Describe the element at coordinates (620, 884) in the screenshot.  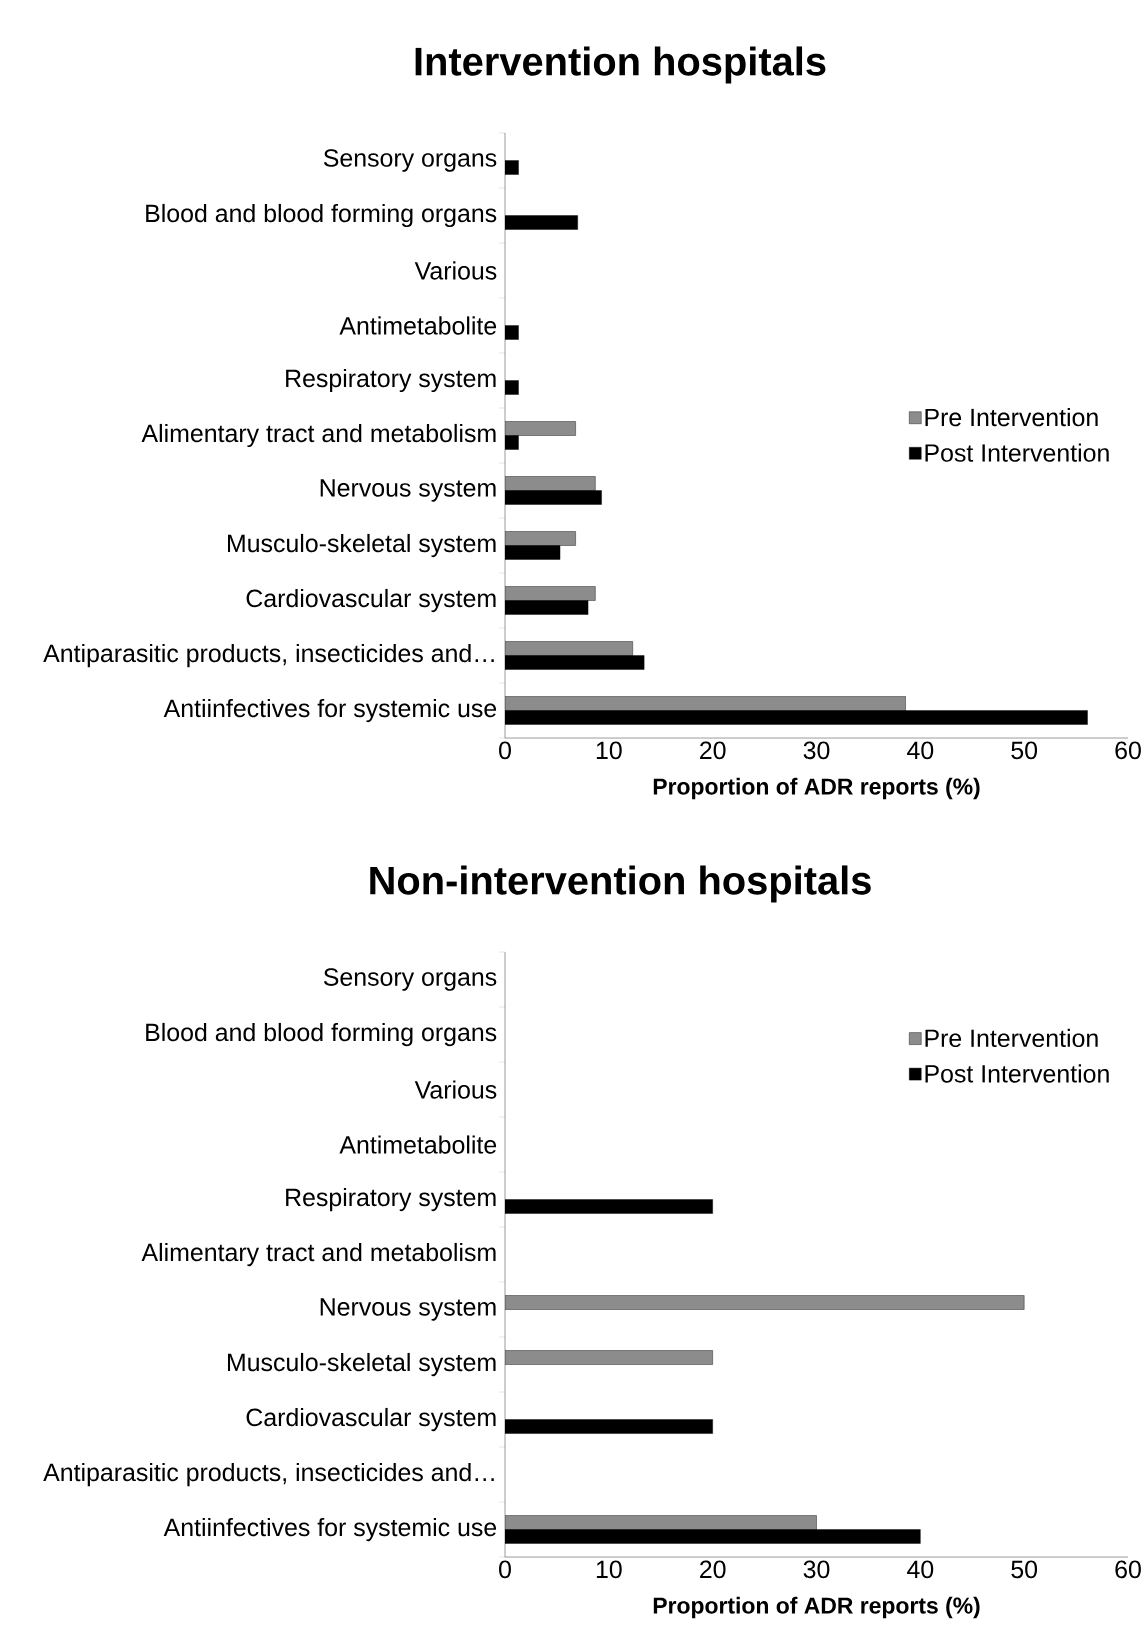
I see `chart-title: Non-intervention hospitals` at that location.